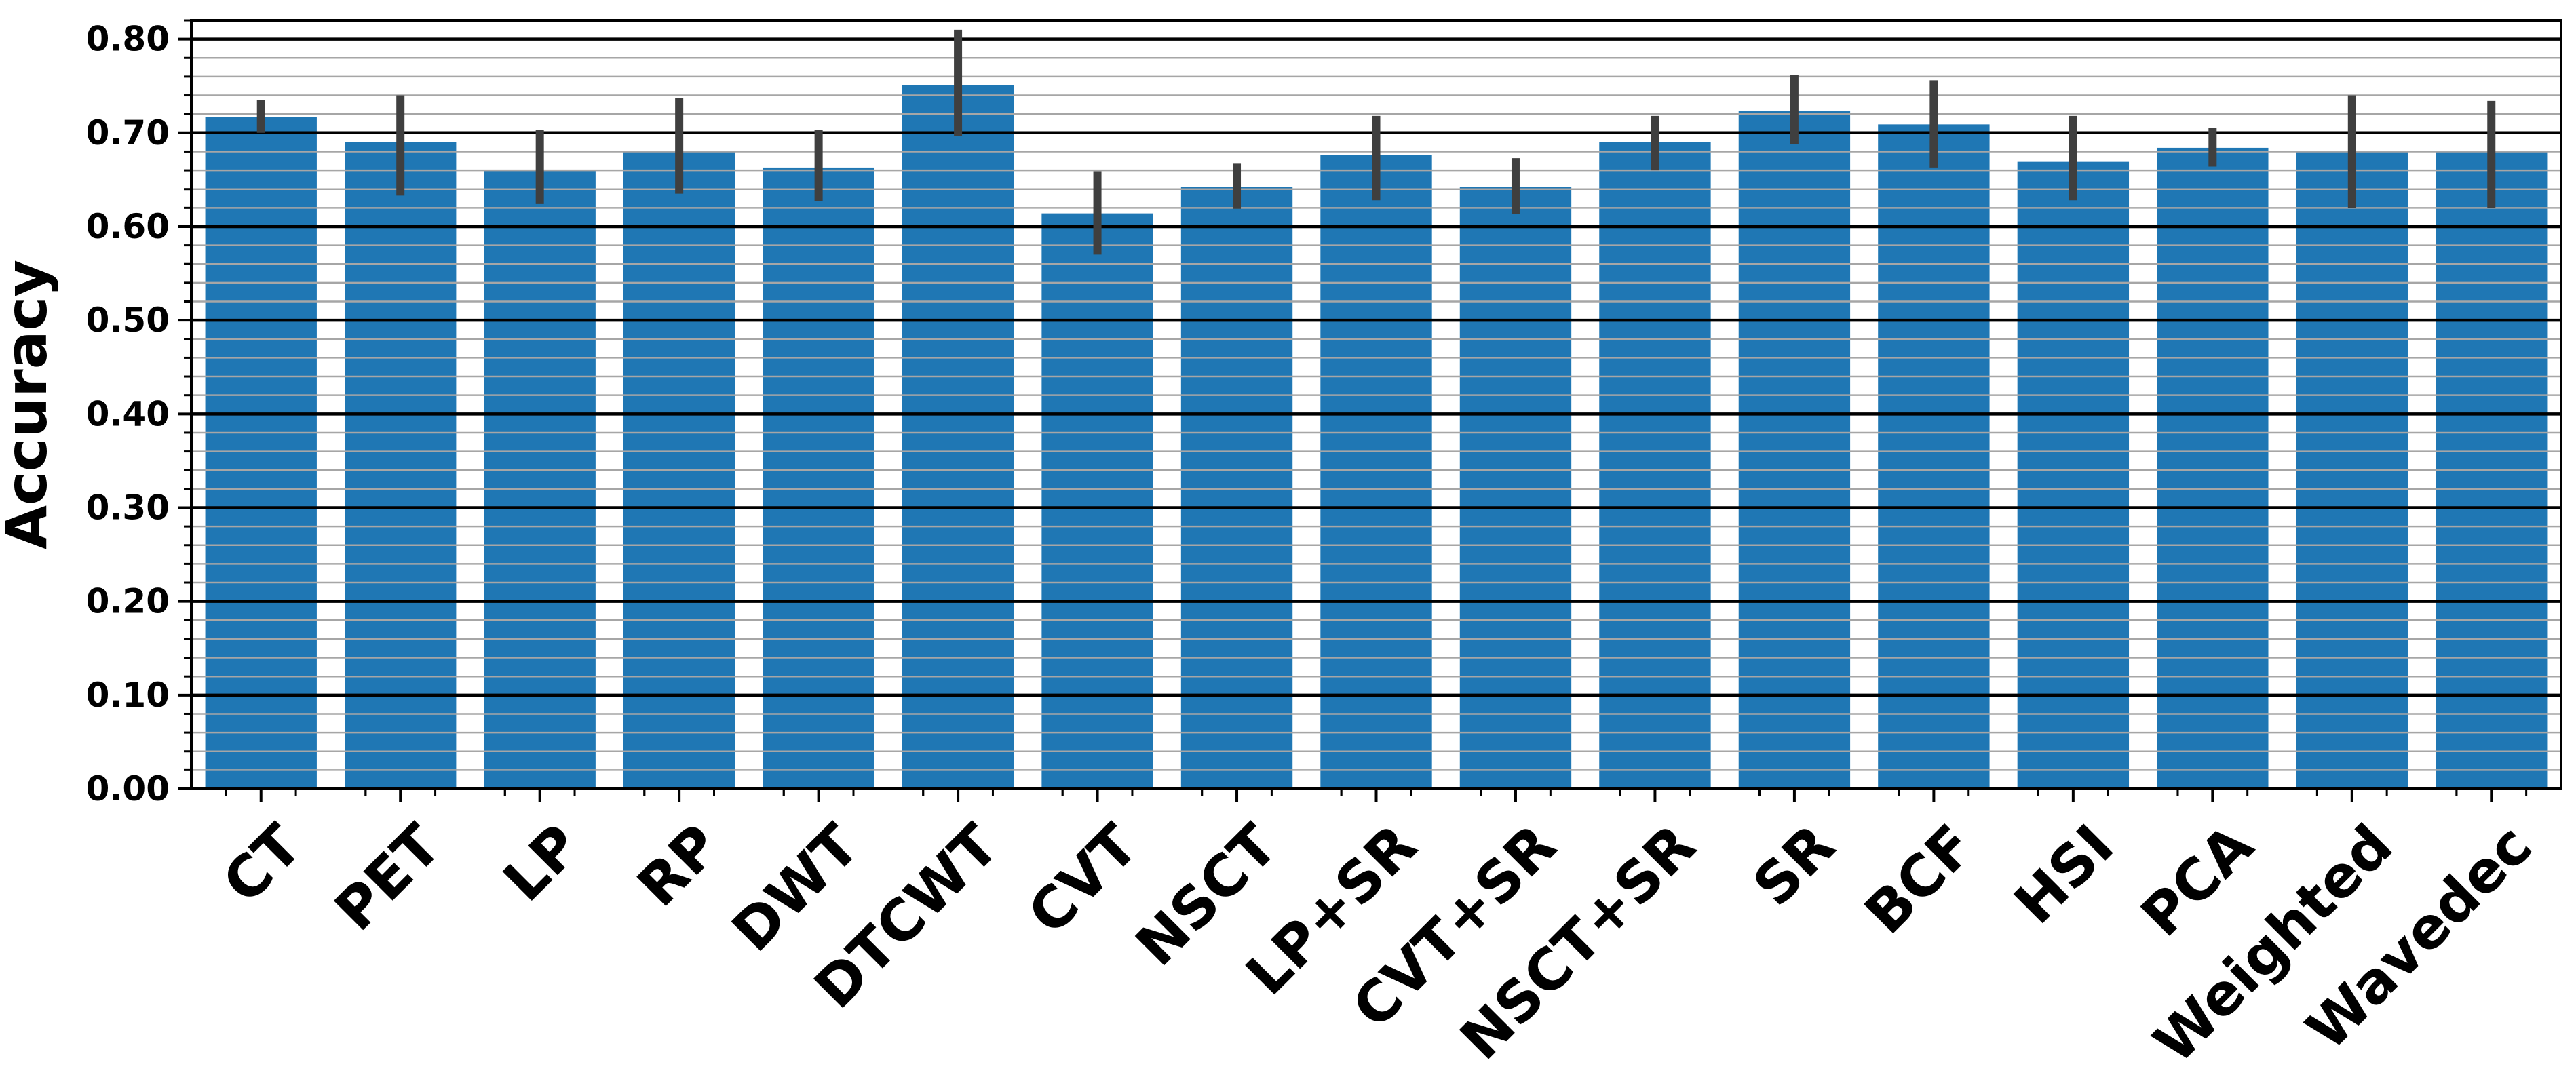 The height and width of the screenshot is (1073, 2576). What do you see at coordinates (128, 601) in the screenshot?
I see `y-tick-label: 0.20` at bounding box center [128, 601].